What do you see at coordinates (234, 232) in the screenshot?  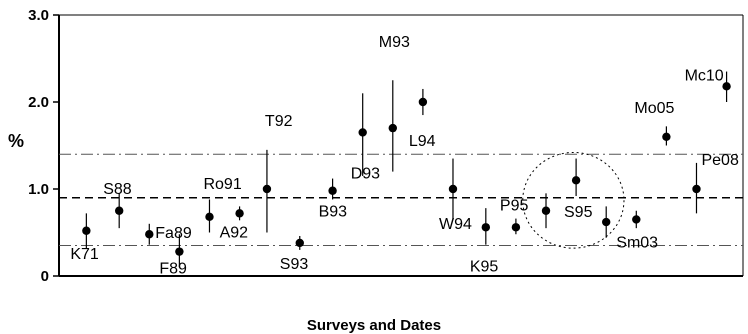 I see `point-label: A92` at bounding box center [234, 232].